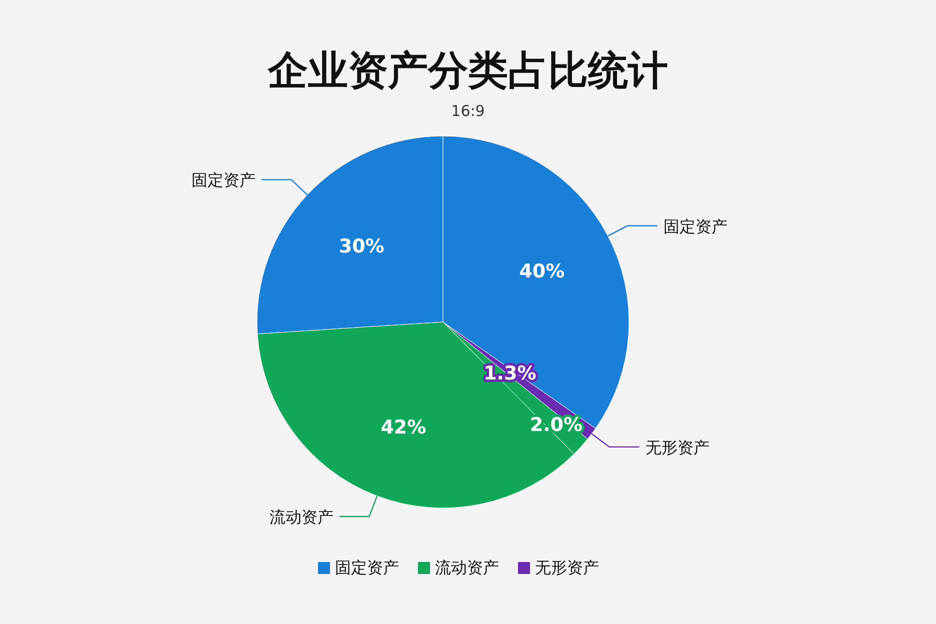  What do you see at coordinates (468, 111) in the screenshot?
I see `chart-subtitle: 16:9` at bounding box center [468, 111].